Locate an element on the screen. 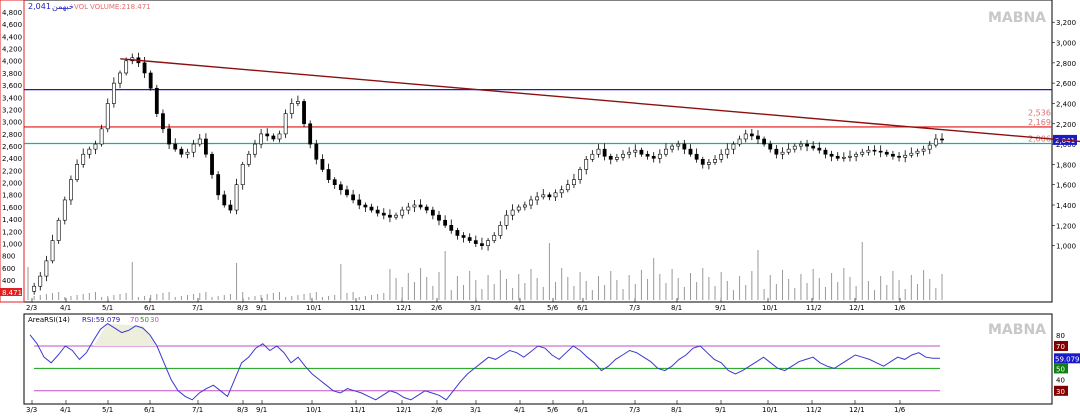 The image size is (1080, 420). right-y-tick-label: 1,400 is located at coordinates (1066, 206).